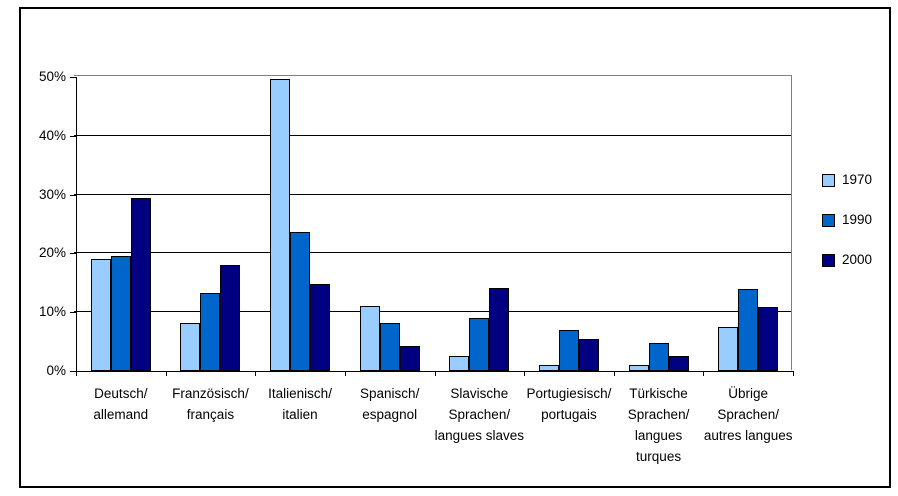 The width and height of the screenshot is (898, 496). Describe the element at coordinates (320, 327) in the screenshot. I see `bar-2000-italienisch` at that location.